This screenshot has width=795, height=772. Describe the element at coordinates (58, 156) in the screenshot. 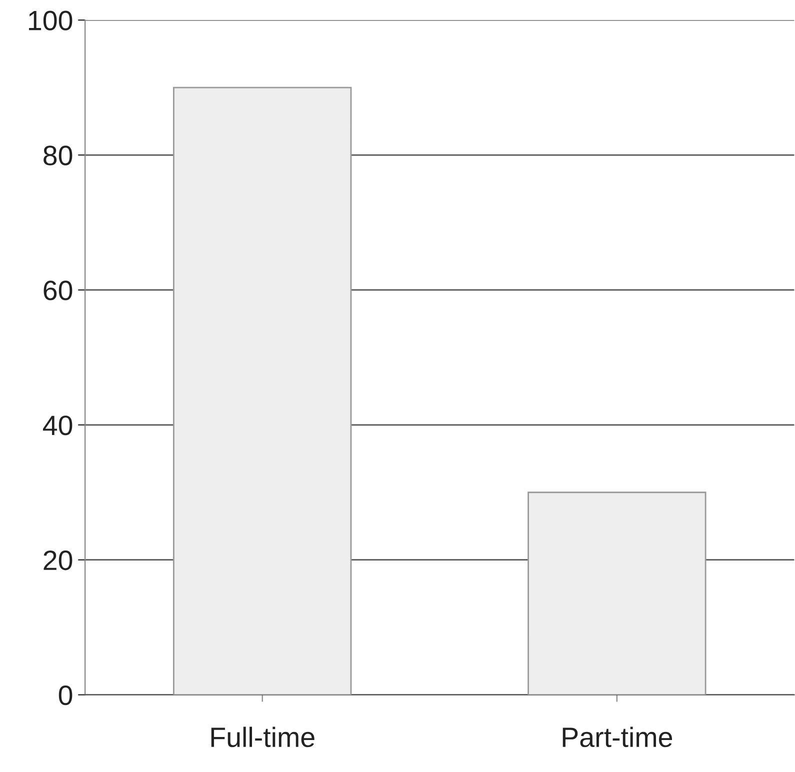

I see `y-tick-label: 80` at that location.